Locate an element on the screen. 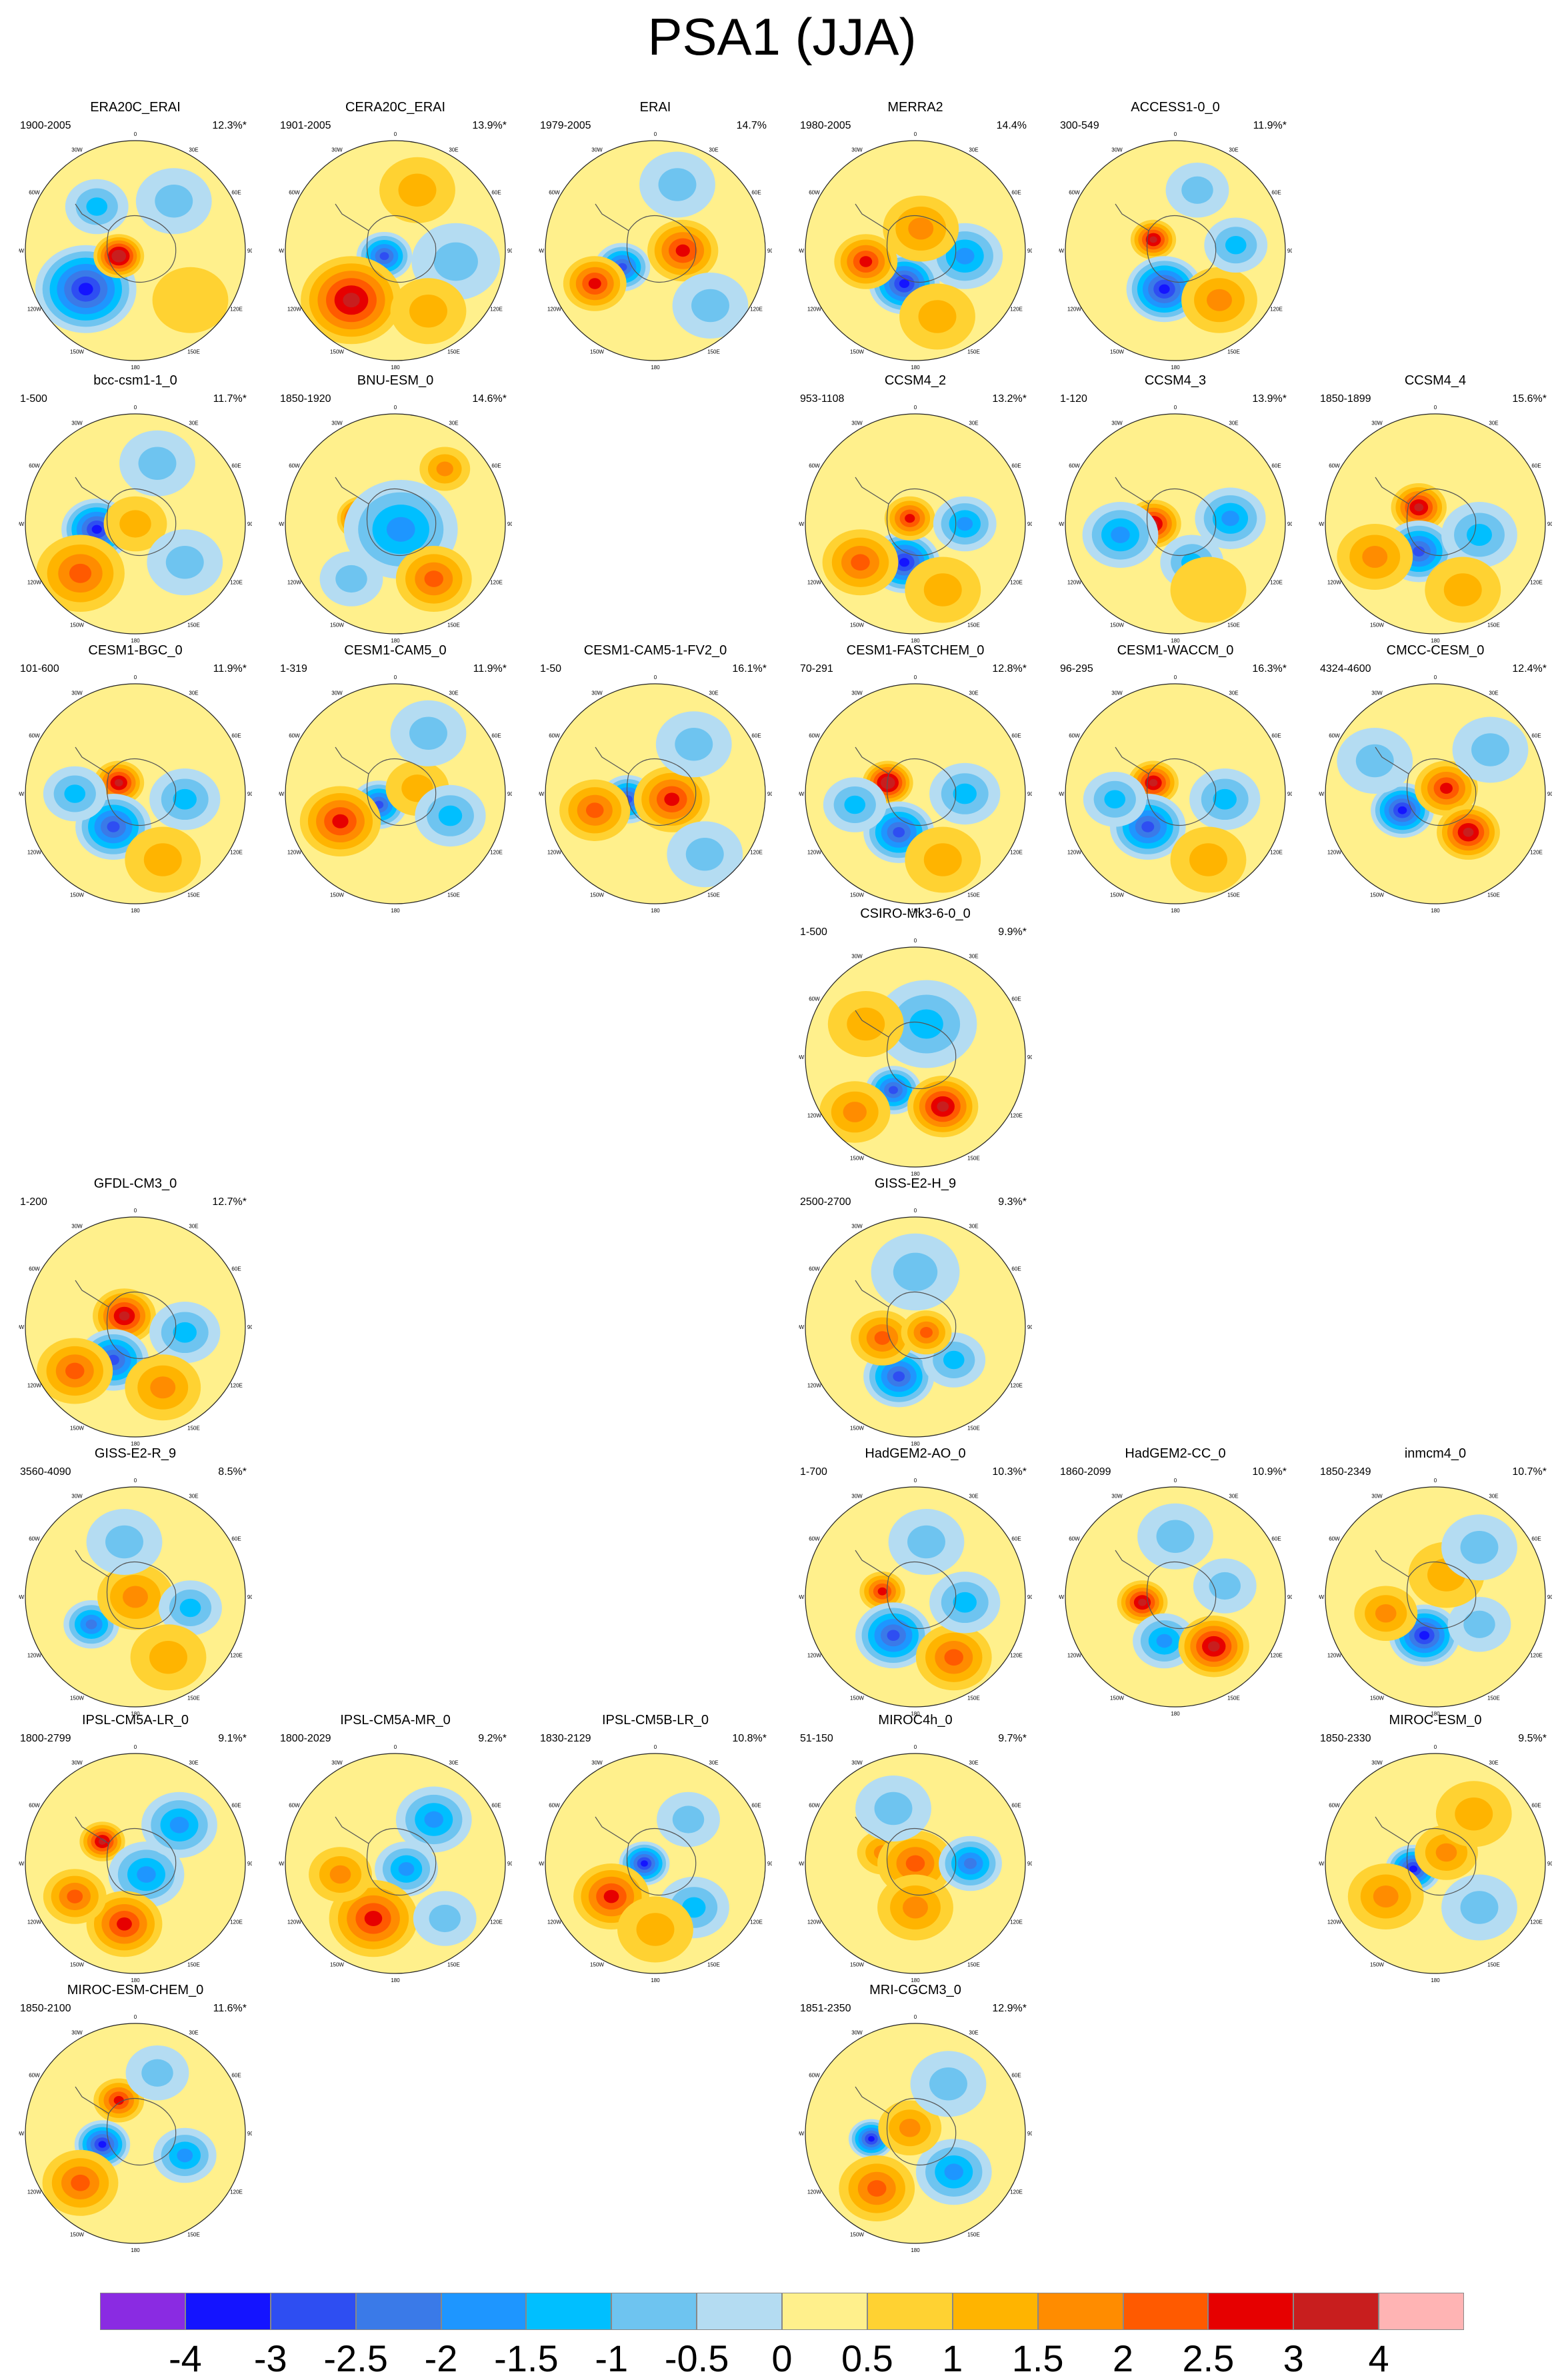 The height and width of the screenshot is (2380, 1564). colorbar-label: 0 is located at coordinates (782, 2358).